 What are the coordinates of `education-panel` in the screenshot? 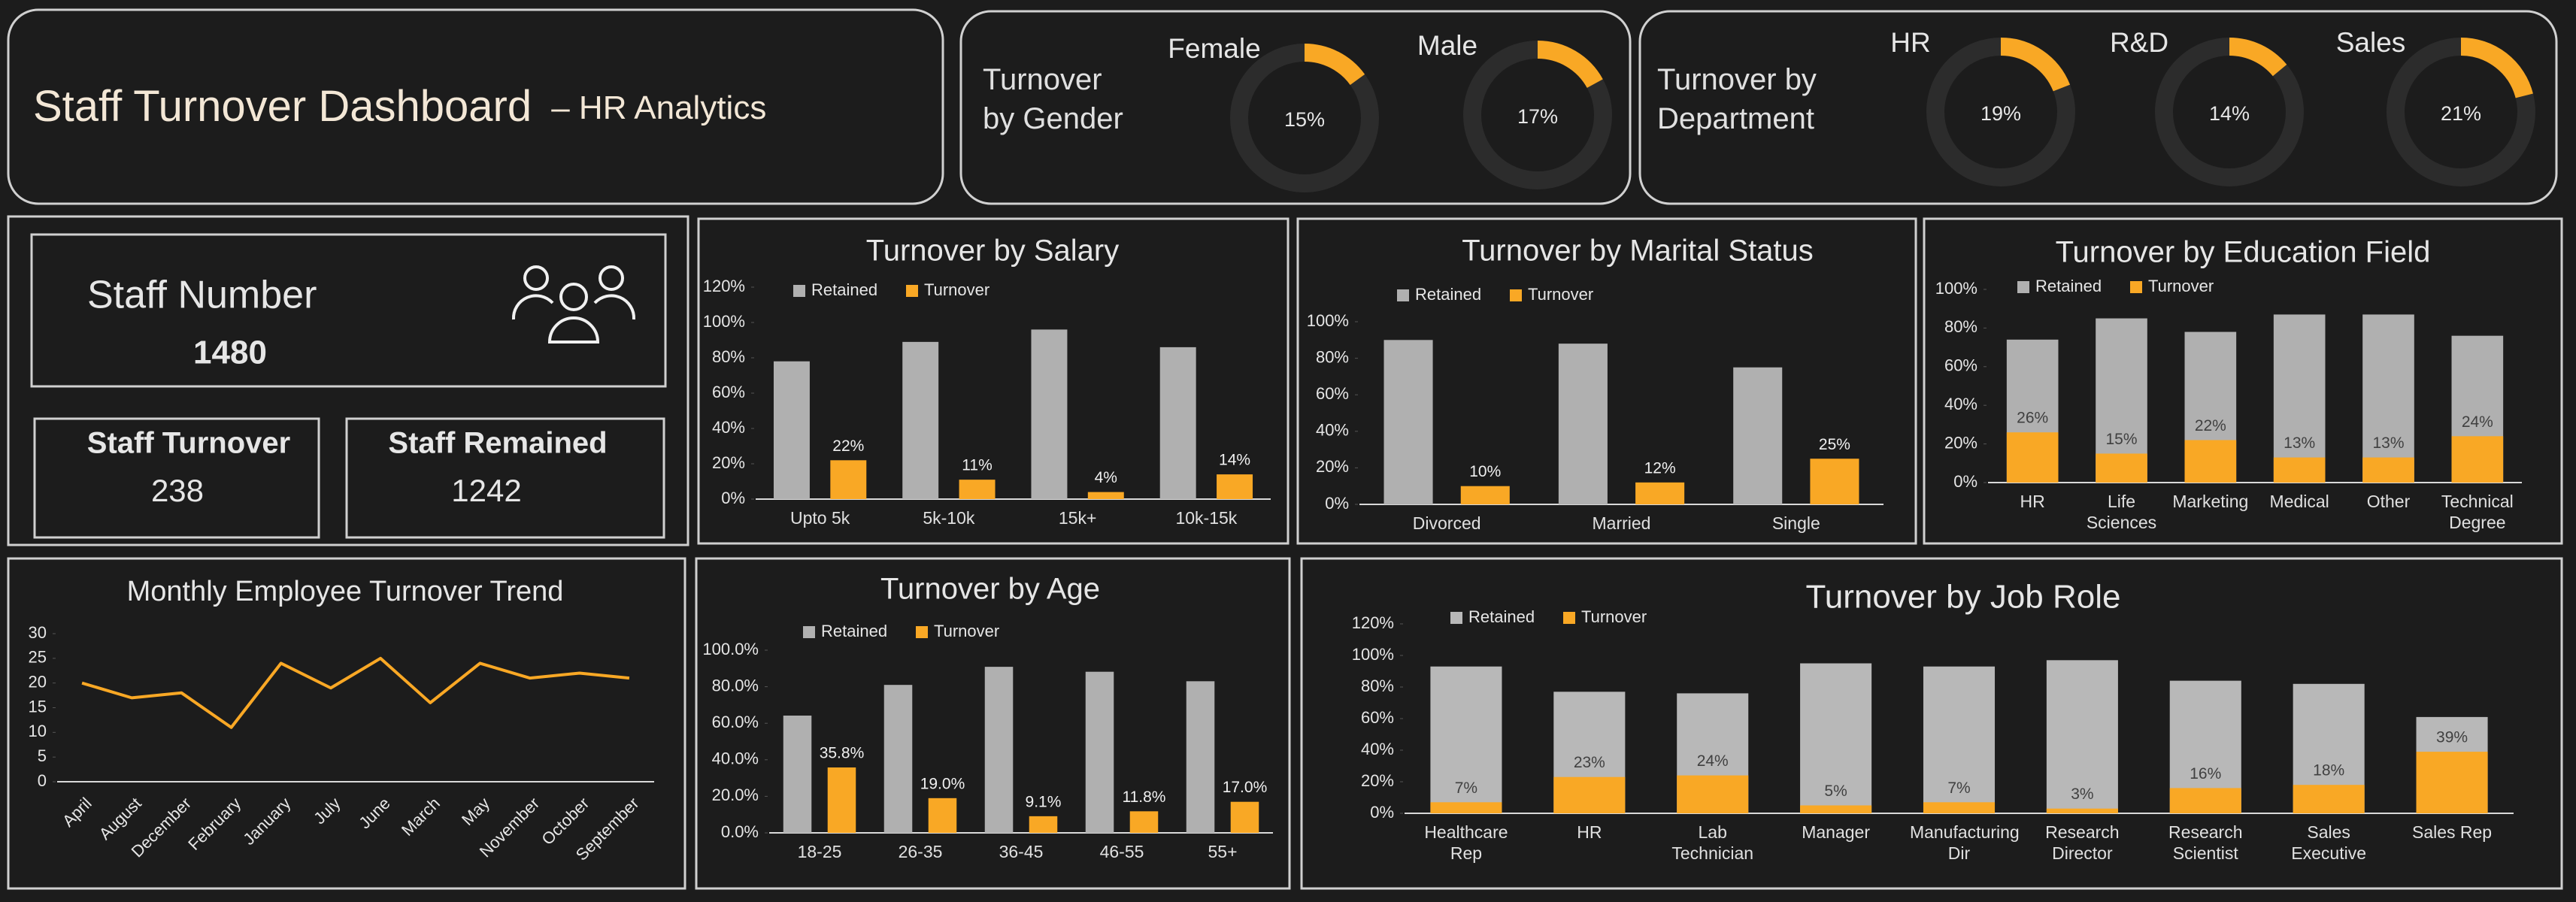 It's located at (2243, 381).